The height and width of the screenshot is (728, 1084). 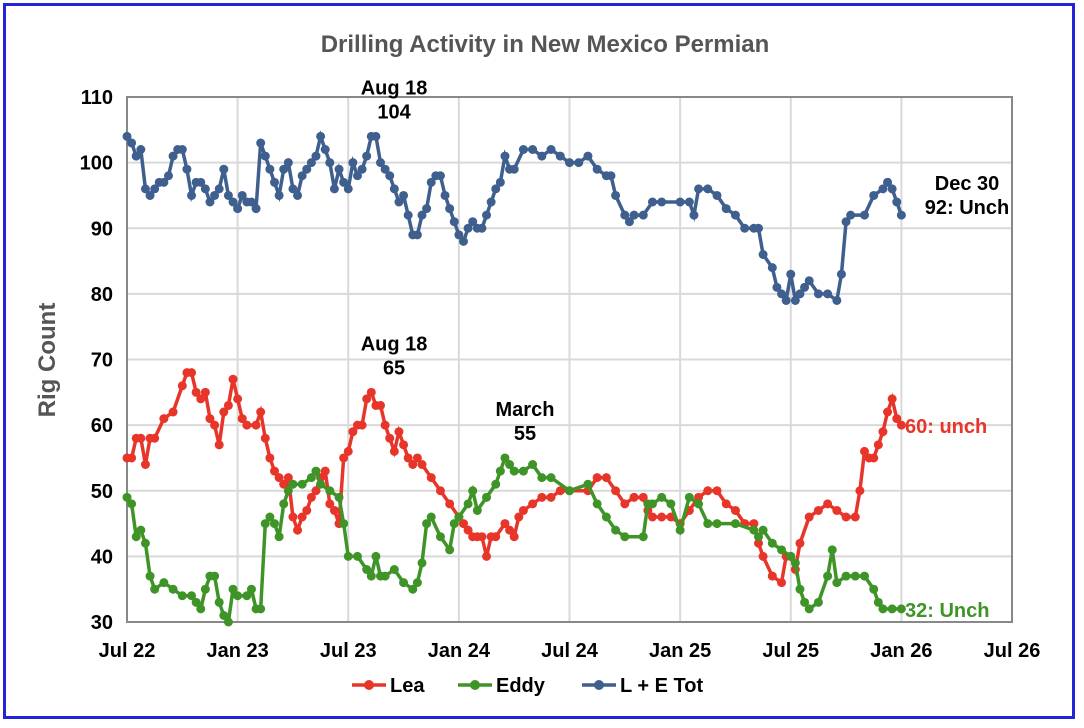 I want to click on chart-title: Drilling Activity in New Mexico Permian, so click(x=545, y=44).